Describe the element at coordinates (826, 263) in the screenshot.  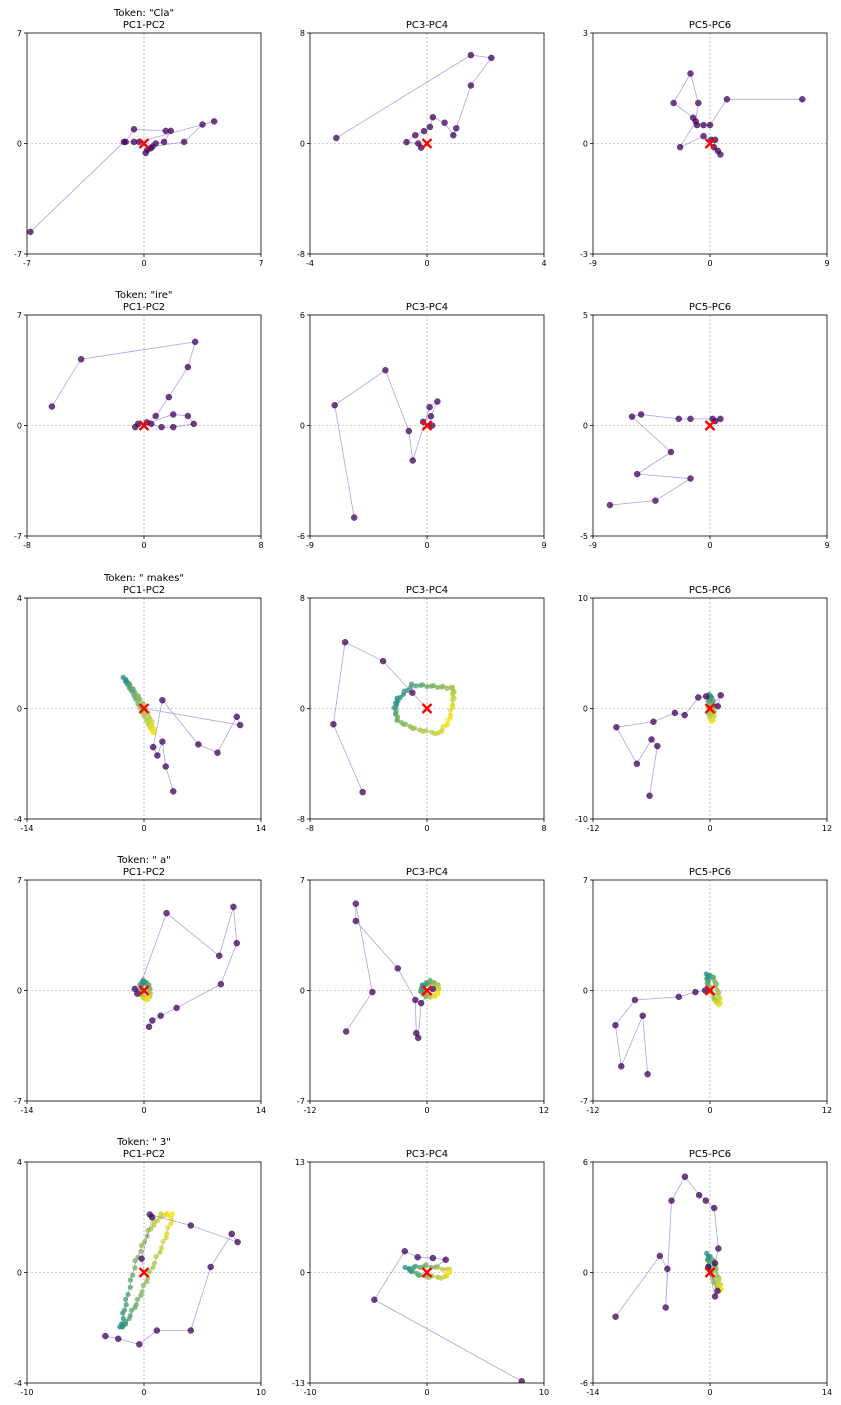
I see `x-tick-label: 9` at that location.